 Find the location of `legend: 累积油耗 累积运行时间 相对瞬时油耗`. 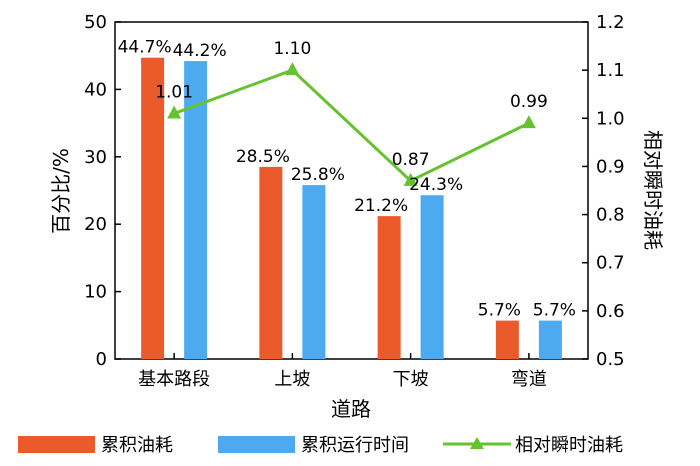

legend: 累积油耗 累积运行时间 相对瞬时油耗 is located at coordinates (320, 445).